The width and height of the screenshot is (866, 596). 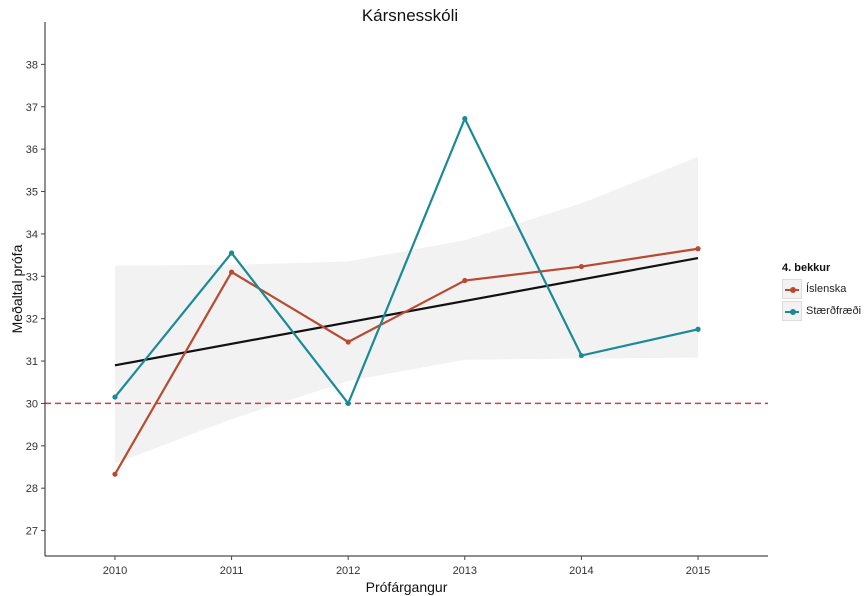 I want to click on y-tick-label: 27, so click(x=32, y=532).